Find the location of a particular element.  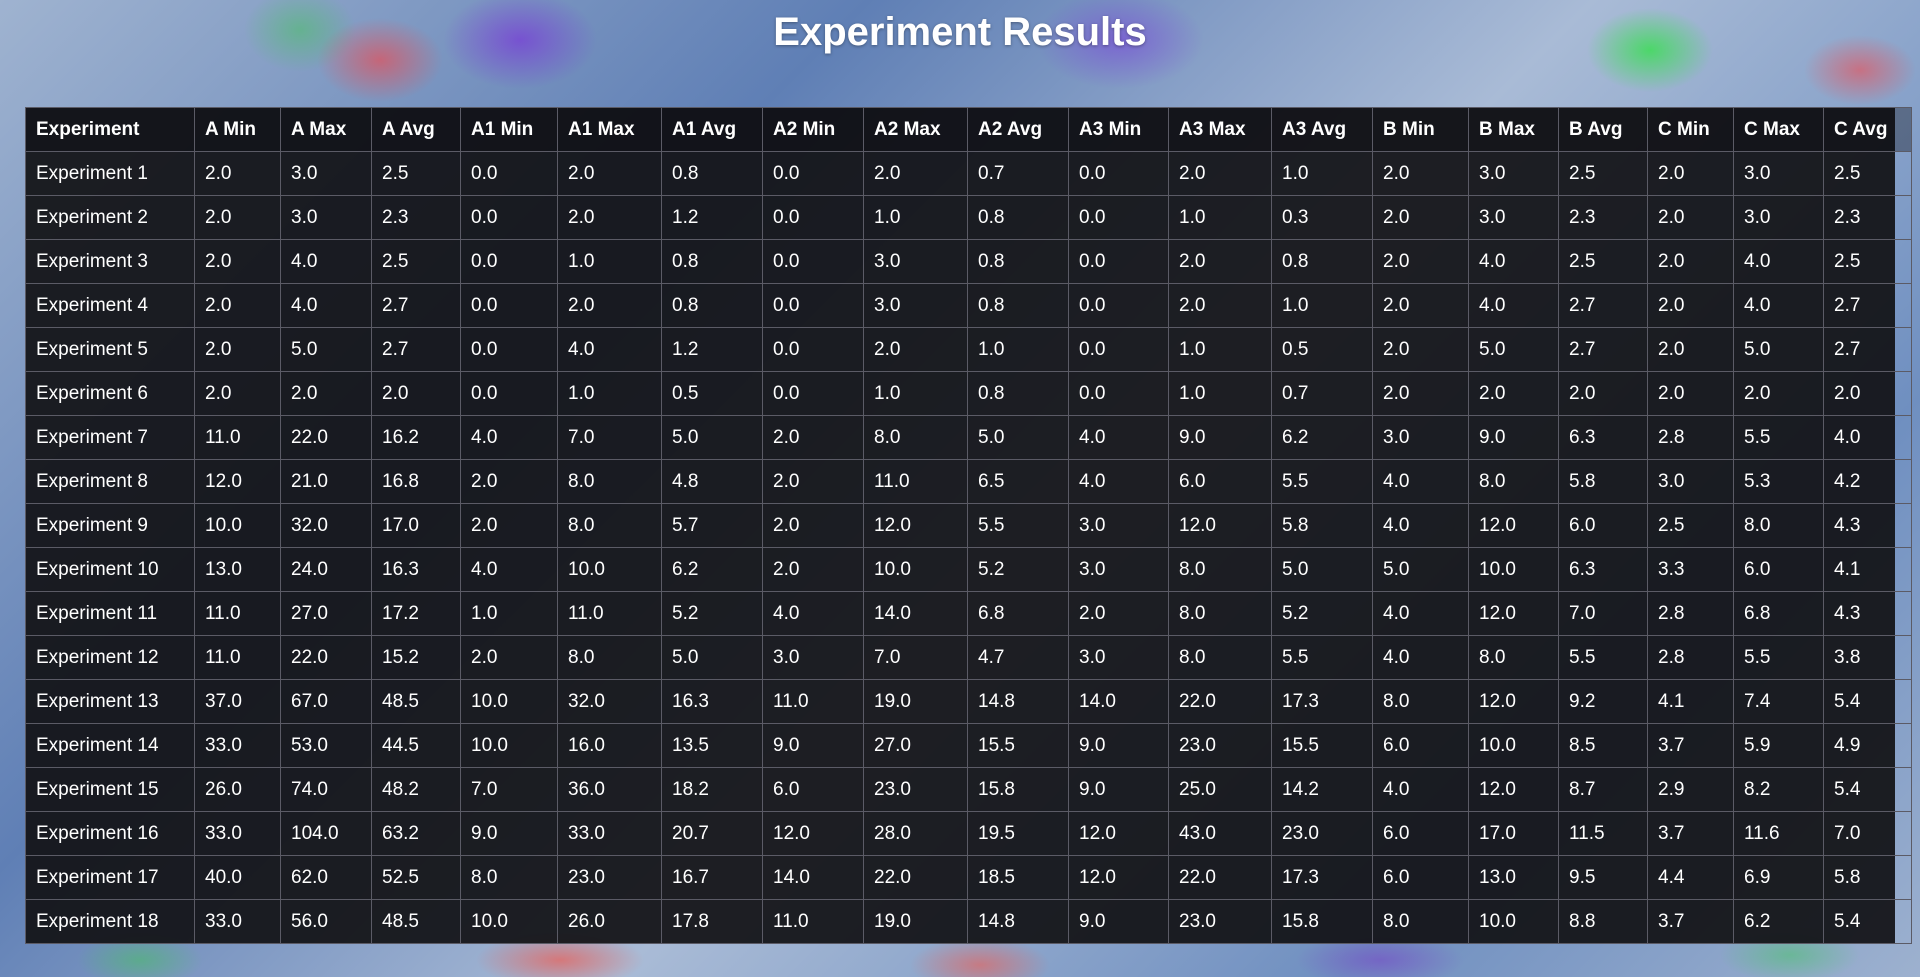

experiment-name-cell: Experiment 10 is located at coordinates (110, 569).